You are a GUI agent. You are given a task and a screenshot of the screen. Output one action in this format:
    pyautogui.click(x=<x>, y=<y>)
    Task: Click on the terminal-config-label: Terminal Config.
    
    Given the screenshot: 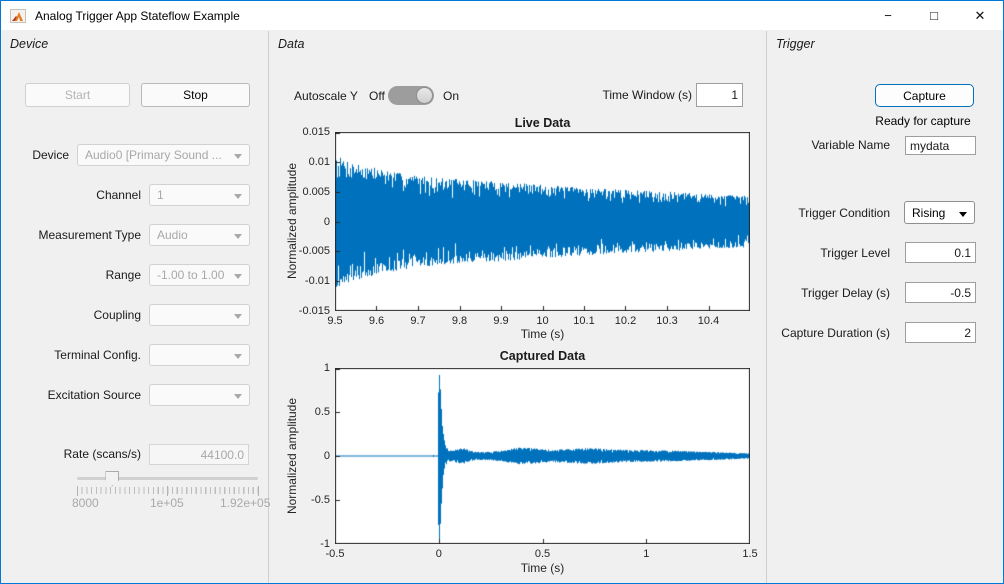 What is the action you would take?
    pyautogui.click(x=97, y=355)
    